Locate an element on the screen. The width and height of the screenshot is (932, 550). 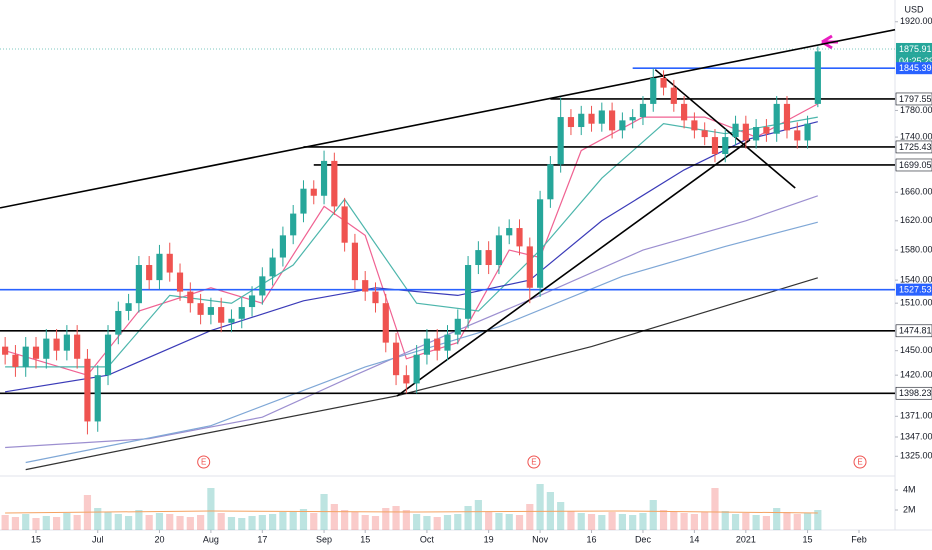
level-label: 1474.81 is located at coordinates (915, 331).